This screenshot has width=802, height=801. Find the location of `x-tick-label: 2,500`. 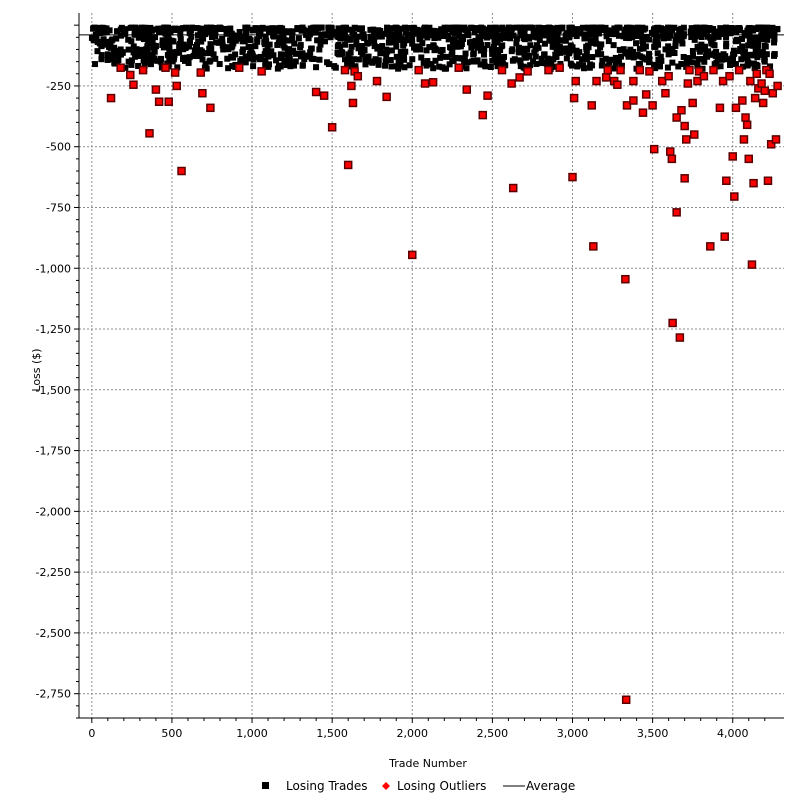

x-tick-label: 2,500 is located at coordinates (493, 733).